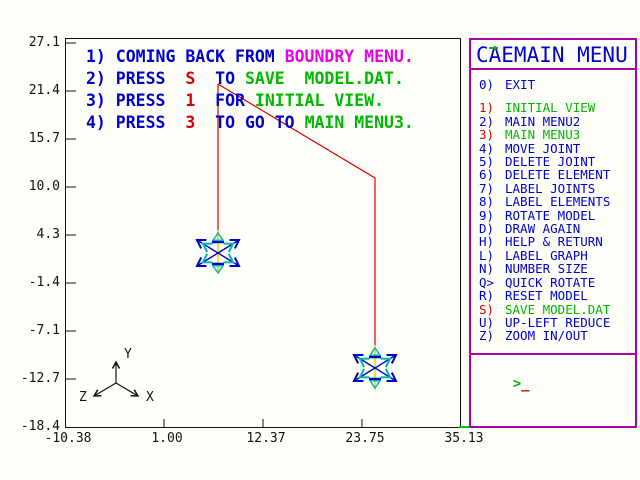  I want to click on instruction-segment: SAVE MODEL.DAT., so click(324, 78).